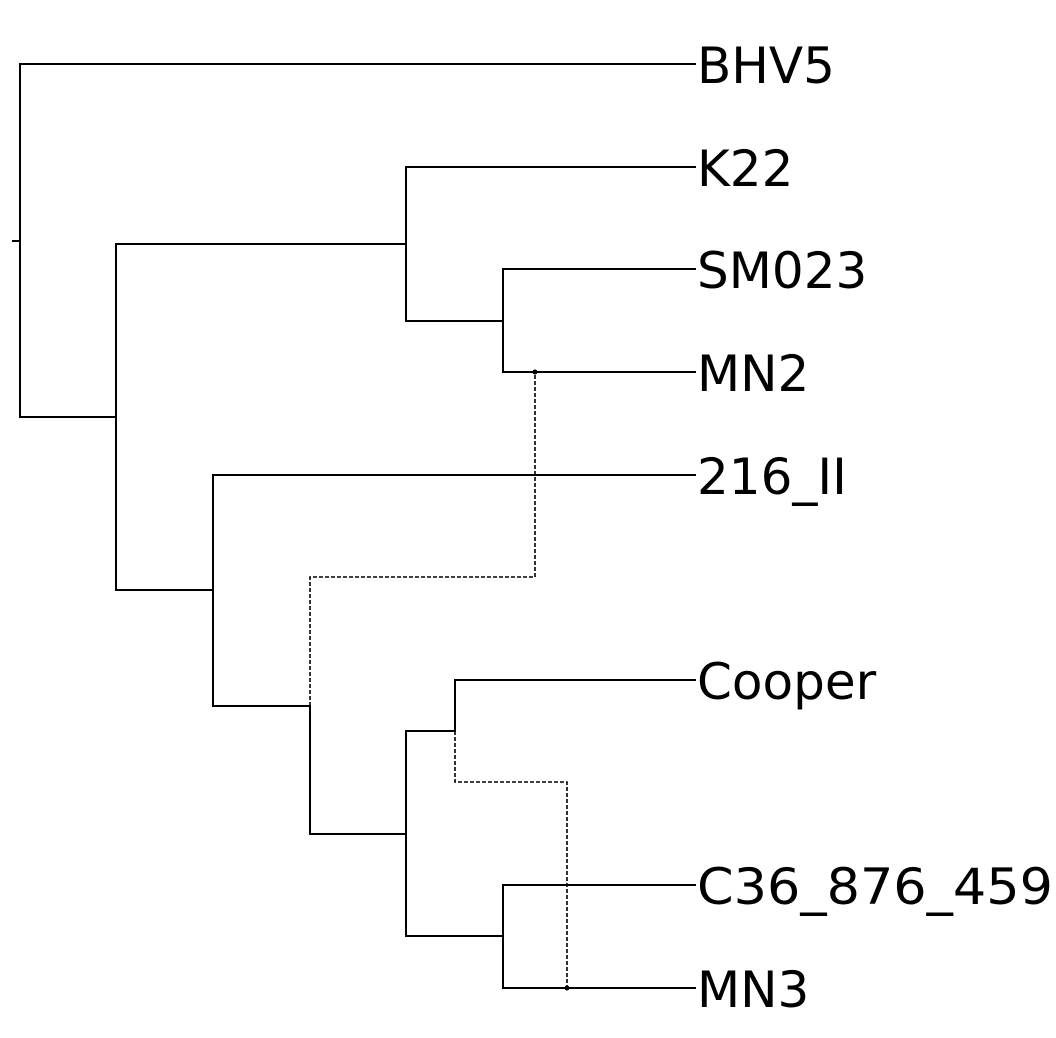 This screenshot has height=1038, width=1056. What do you see at coordinates (782, 271) in the screenshot?
I see `taxon-label-sm023: SM023` at bounding box center [782, 271].